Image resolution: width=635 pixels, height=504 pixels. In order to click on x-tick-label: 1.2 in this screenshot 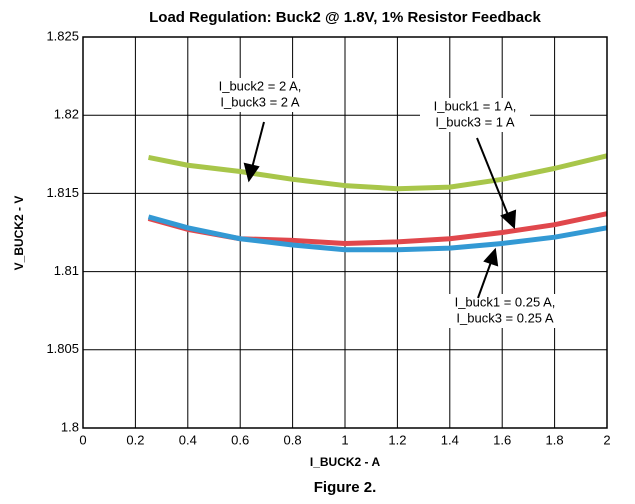, I will do `click(397, 439)`.